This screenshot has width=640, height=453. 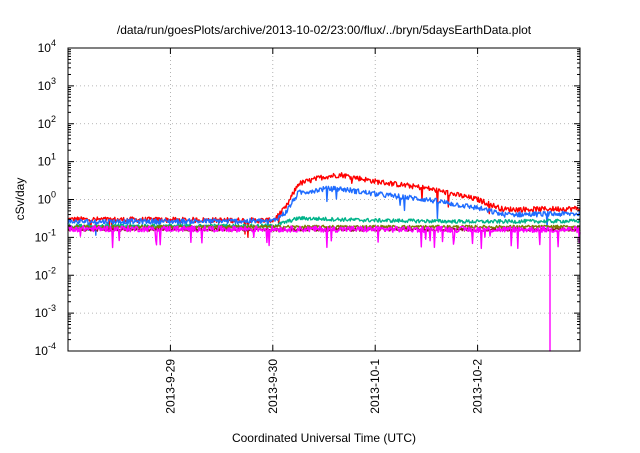 I want to click on y-tick-label: 10⁰, so click(x=47, y=198).